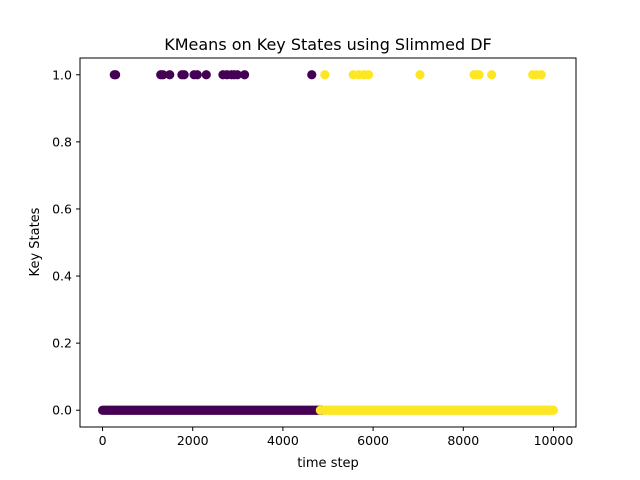  I want to click on x-tick-label-0: 0, so click(103, 440).